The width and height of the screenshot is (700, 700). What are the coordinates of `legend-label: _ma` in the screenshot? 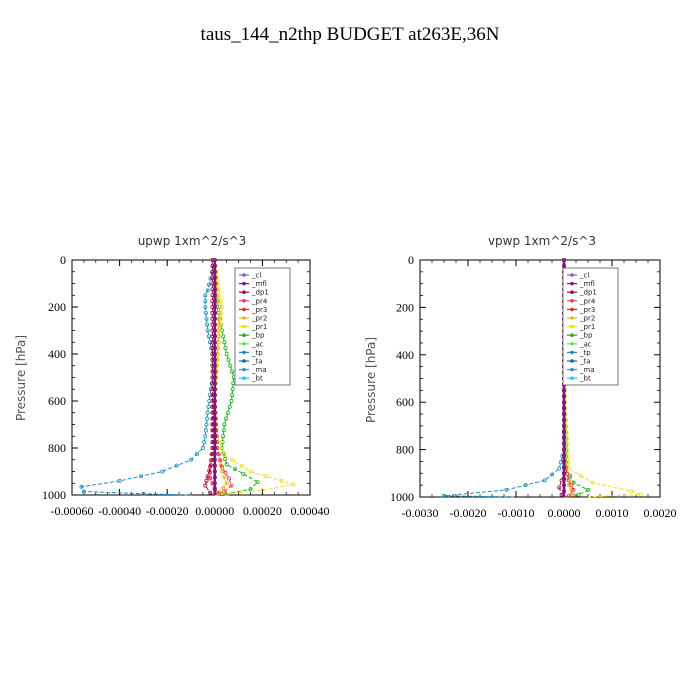 It's located at (587, 370).